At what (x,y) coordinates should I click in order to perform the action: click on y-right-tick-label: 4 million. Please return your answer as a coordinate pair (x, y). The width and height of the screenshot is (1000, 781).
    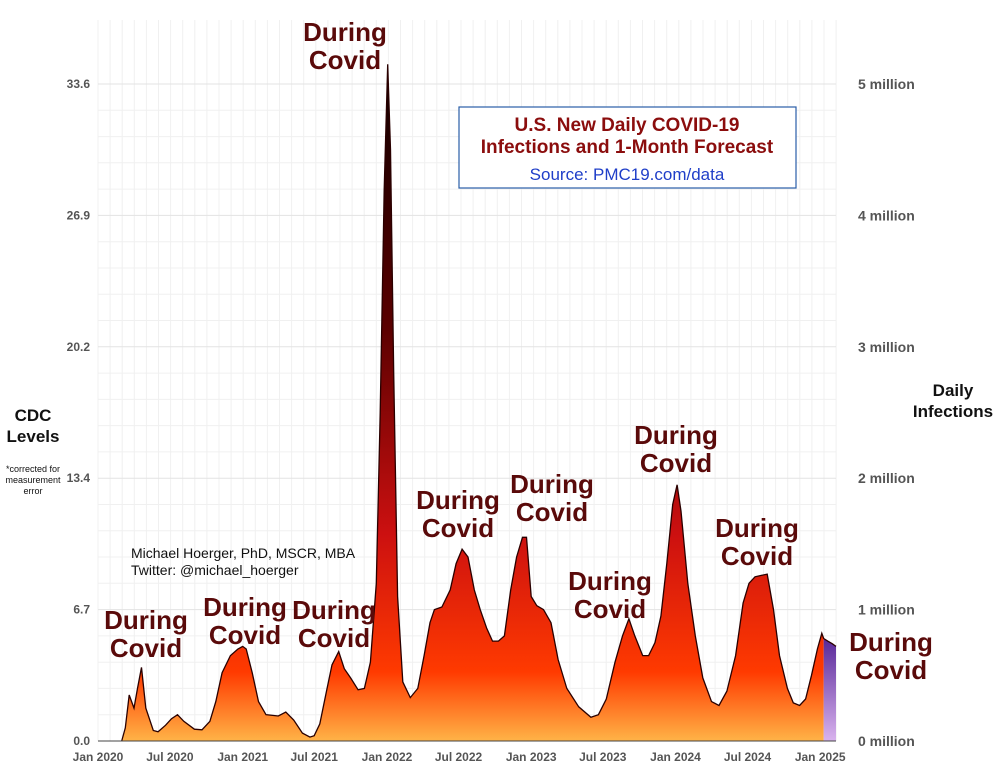
    Looking at the image, I should click on (886, 215).